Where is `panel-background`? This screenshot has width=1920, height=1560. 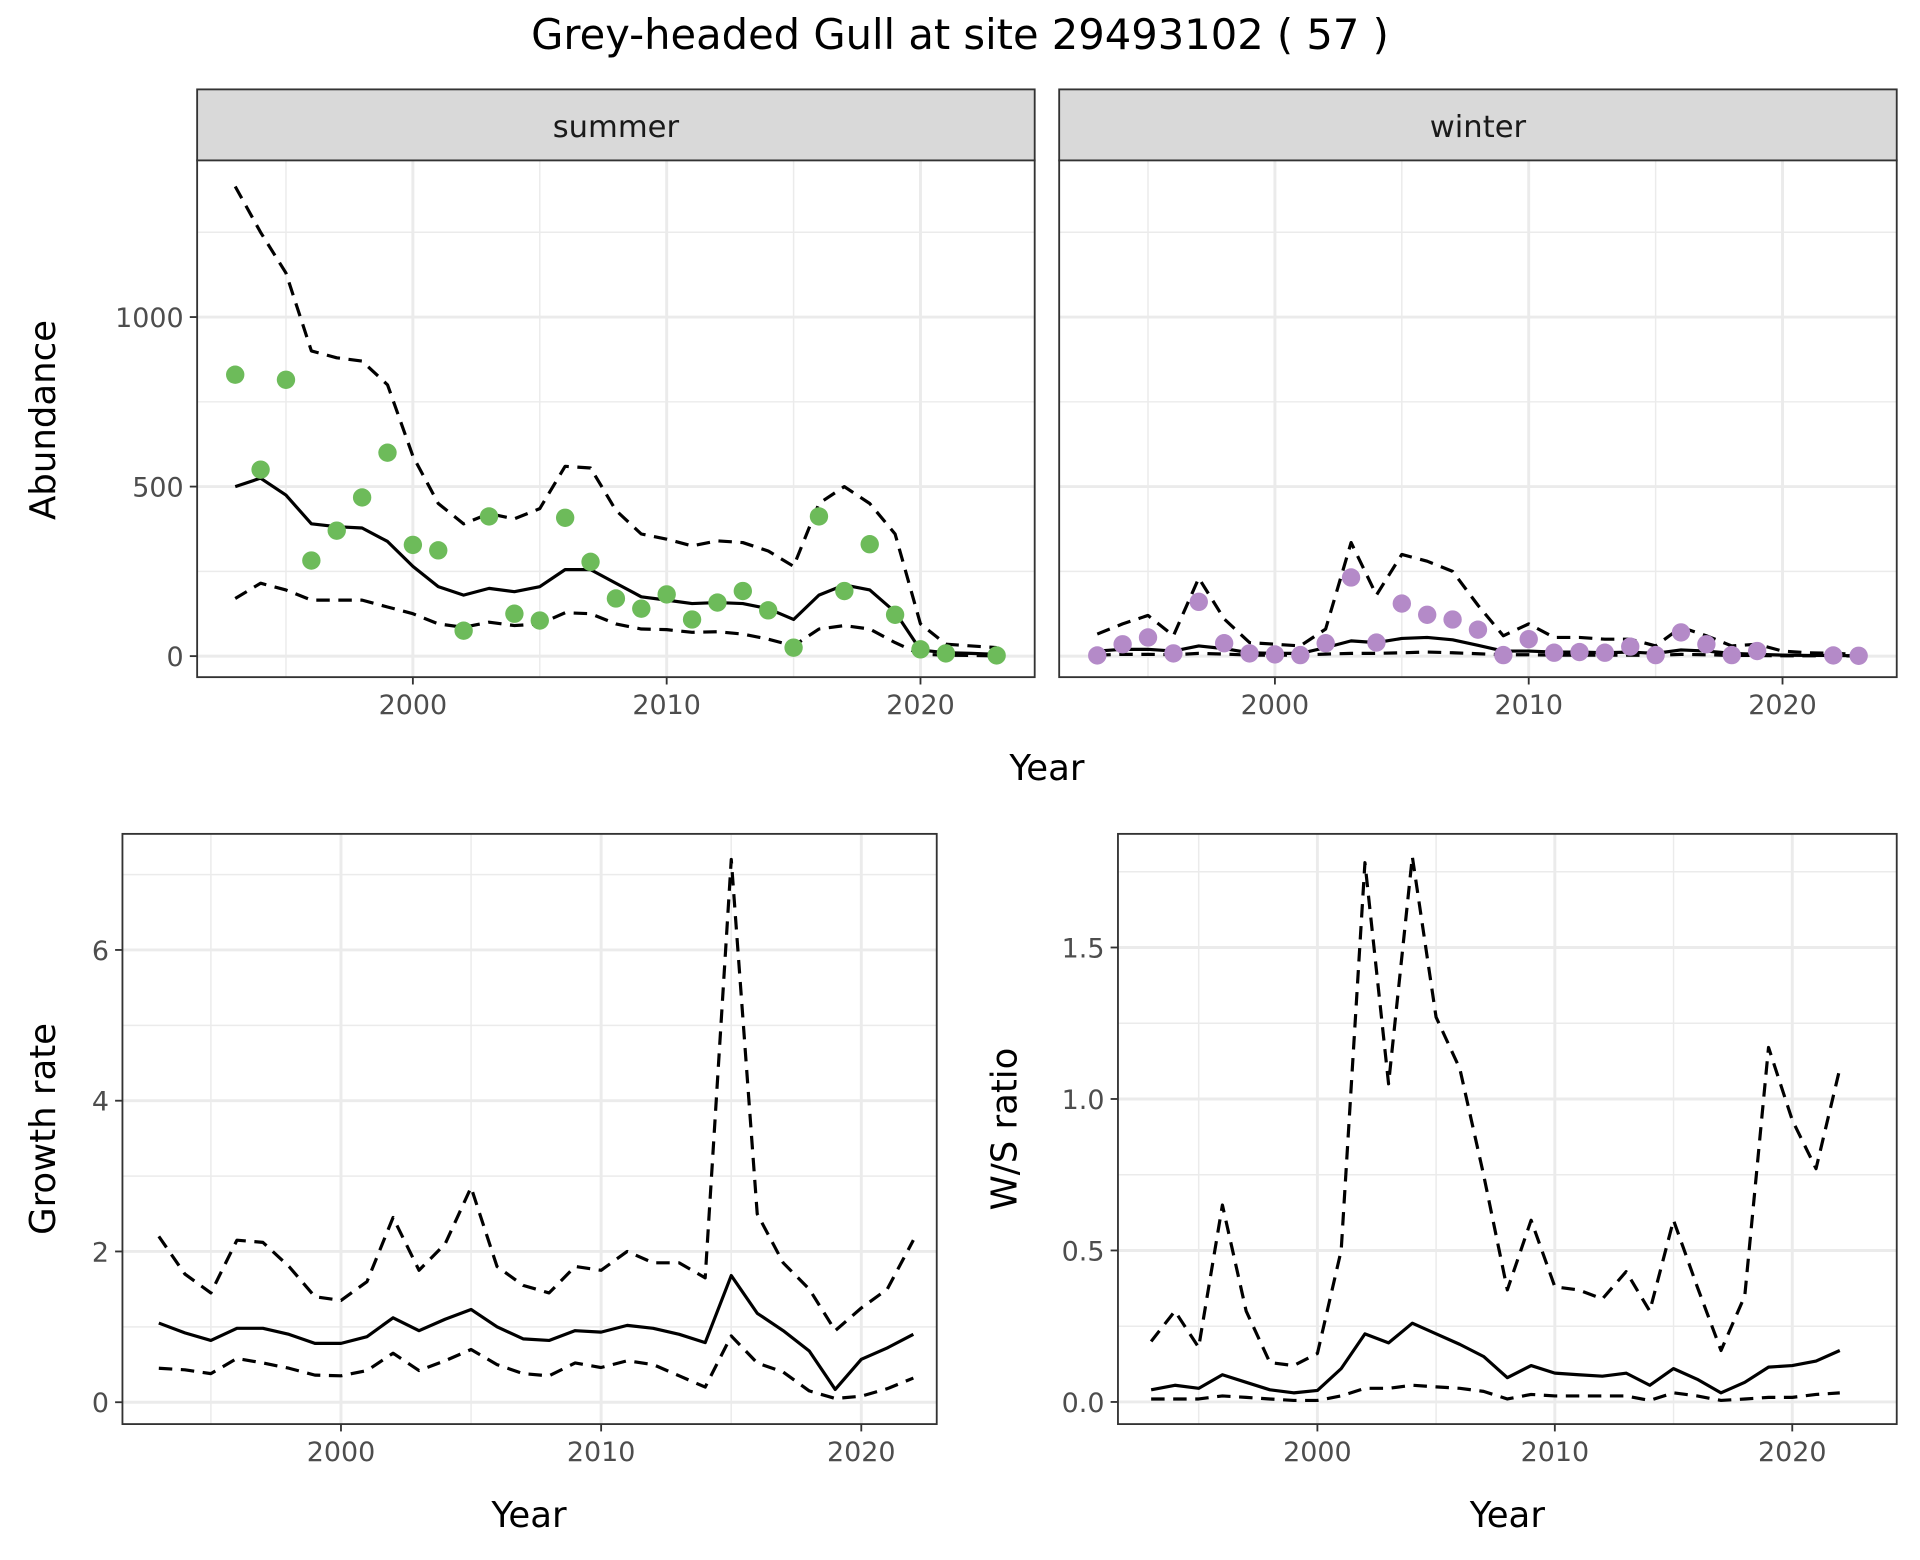 panel-background is located at coordinates (1478, 419).